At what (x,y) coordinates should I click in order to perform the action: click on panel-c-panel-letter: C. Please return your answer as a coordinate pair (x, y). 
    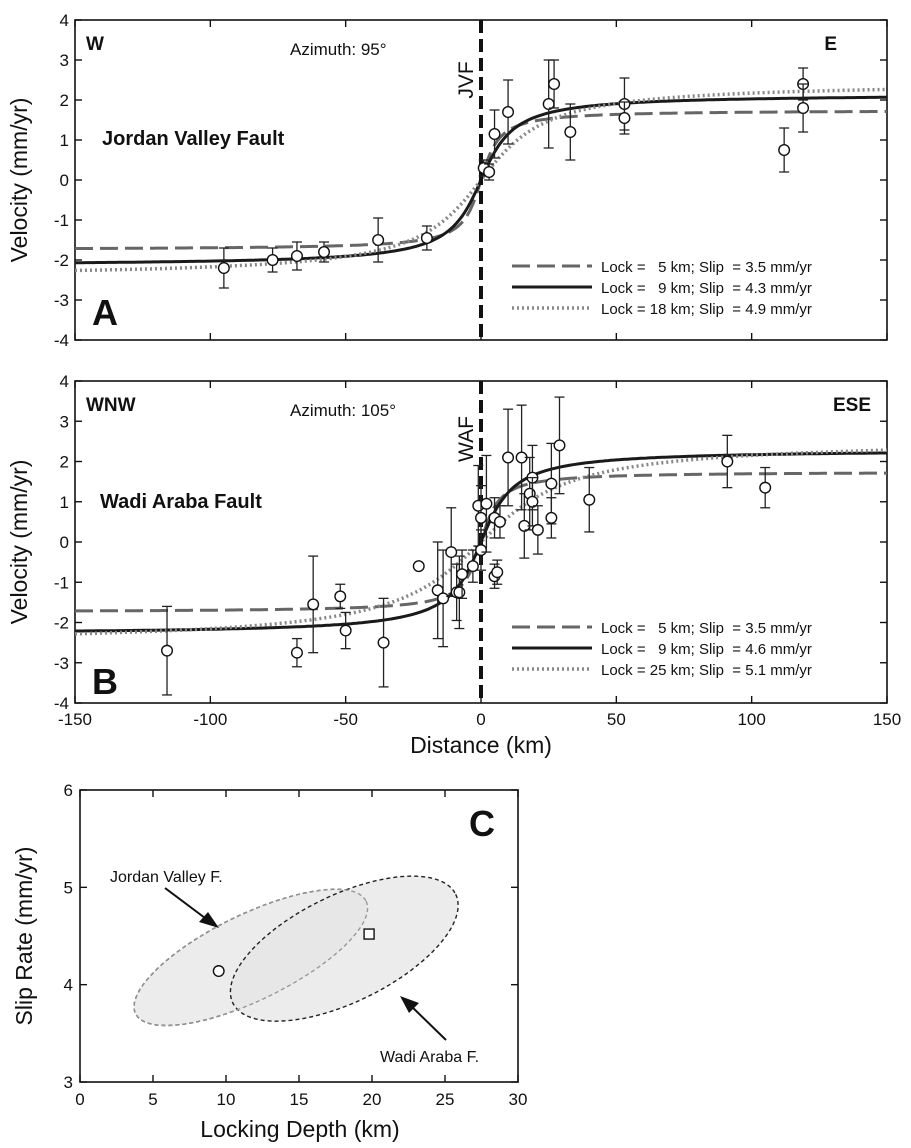
    Looking at the image, I should click on (482, 823).